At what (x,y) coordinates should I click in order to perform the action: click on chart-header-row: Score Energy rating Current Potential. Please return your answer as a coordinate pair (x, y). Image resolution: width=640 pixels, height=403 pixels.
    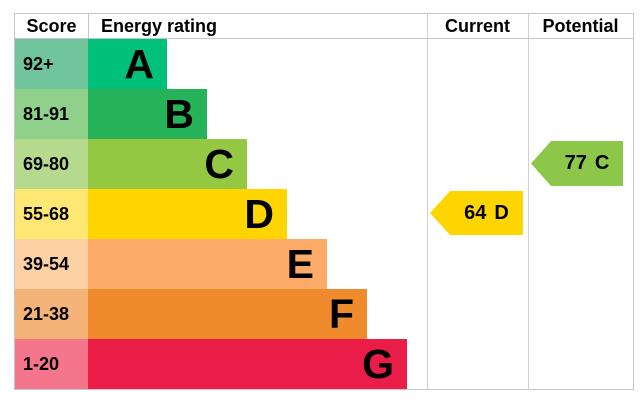
    Looking at the image, I should click on (324, 26).